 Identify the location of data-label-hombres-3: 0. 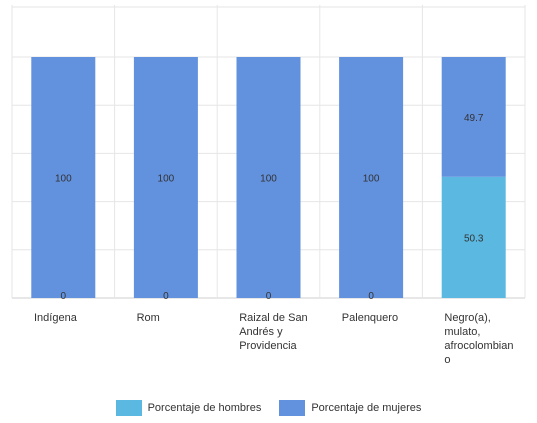
(371, 296).